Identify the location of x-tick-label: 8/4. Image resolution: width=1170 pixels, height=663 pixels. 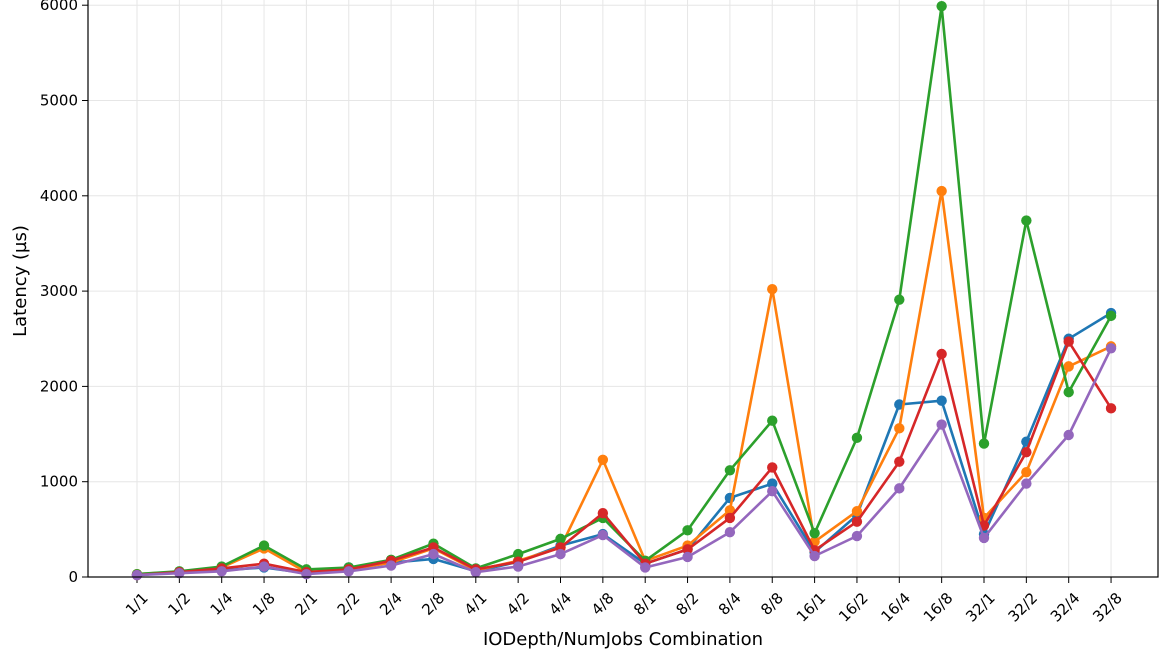
(730, 604).